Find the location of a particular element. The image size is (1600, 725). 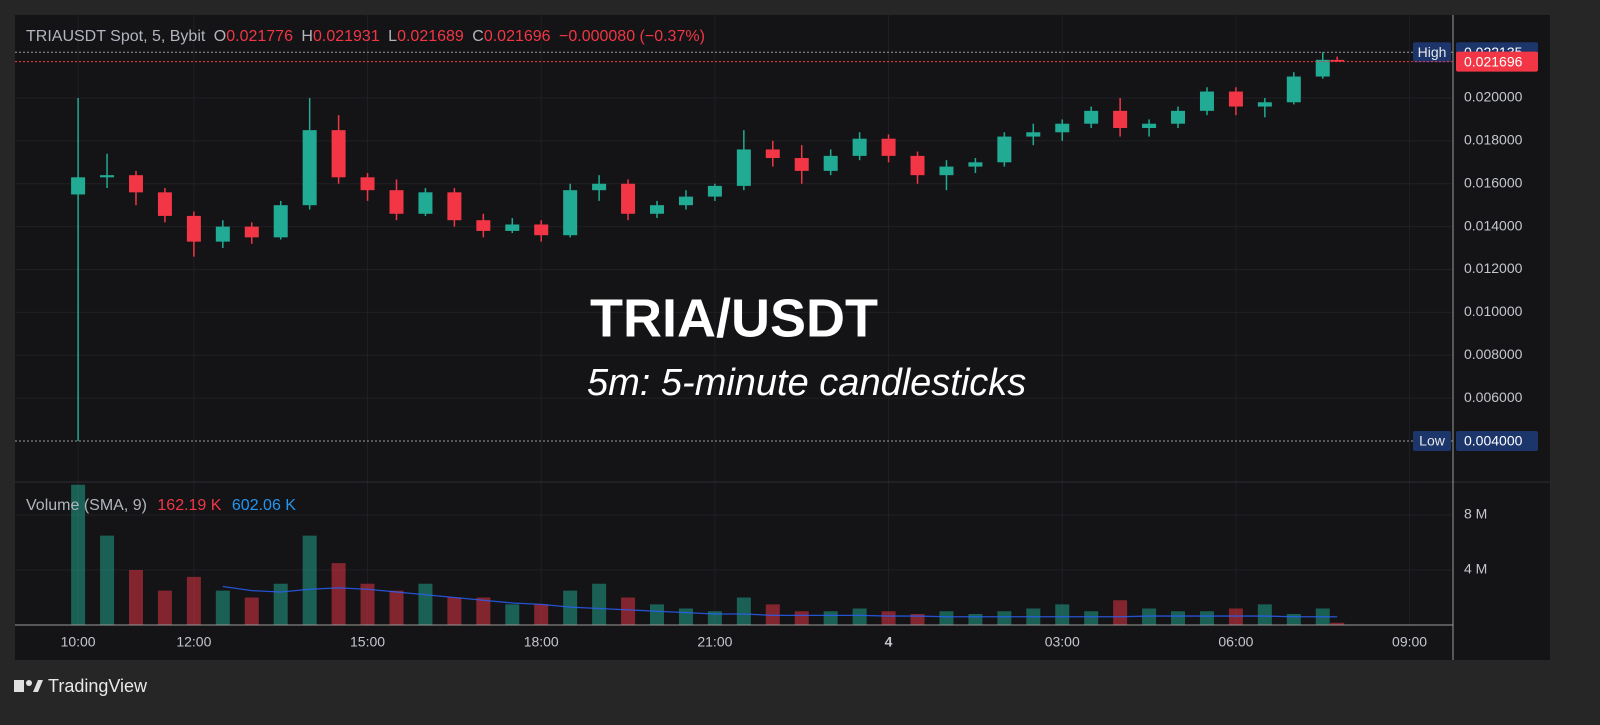

volume-last: 162.19 K is located at coordinates (189, 505).